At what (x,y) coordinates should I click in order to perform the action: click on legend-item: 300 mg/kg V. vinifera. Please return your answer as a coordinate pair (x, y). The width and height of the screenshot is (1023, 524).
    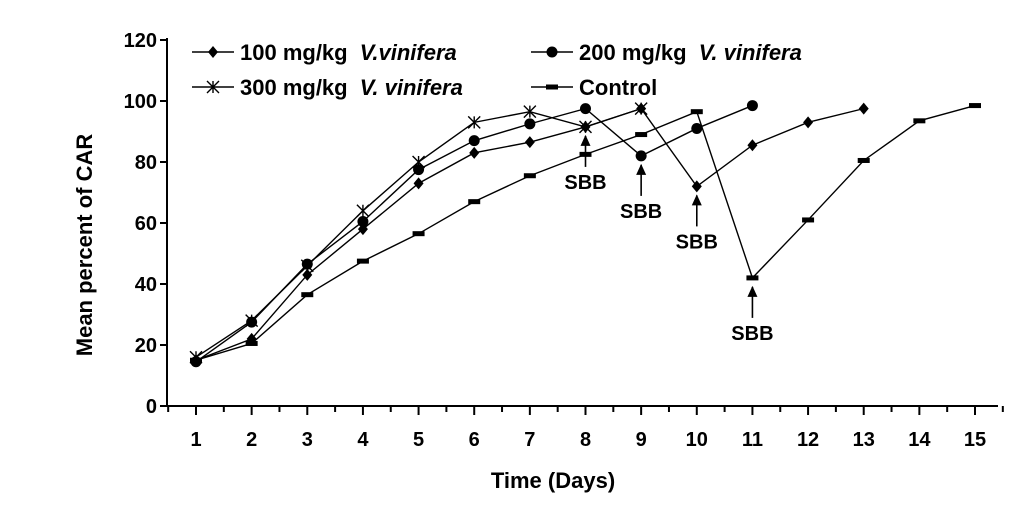
    Looking at the image, I should click on (327, 87).